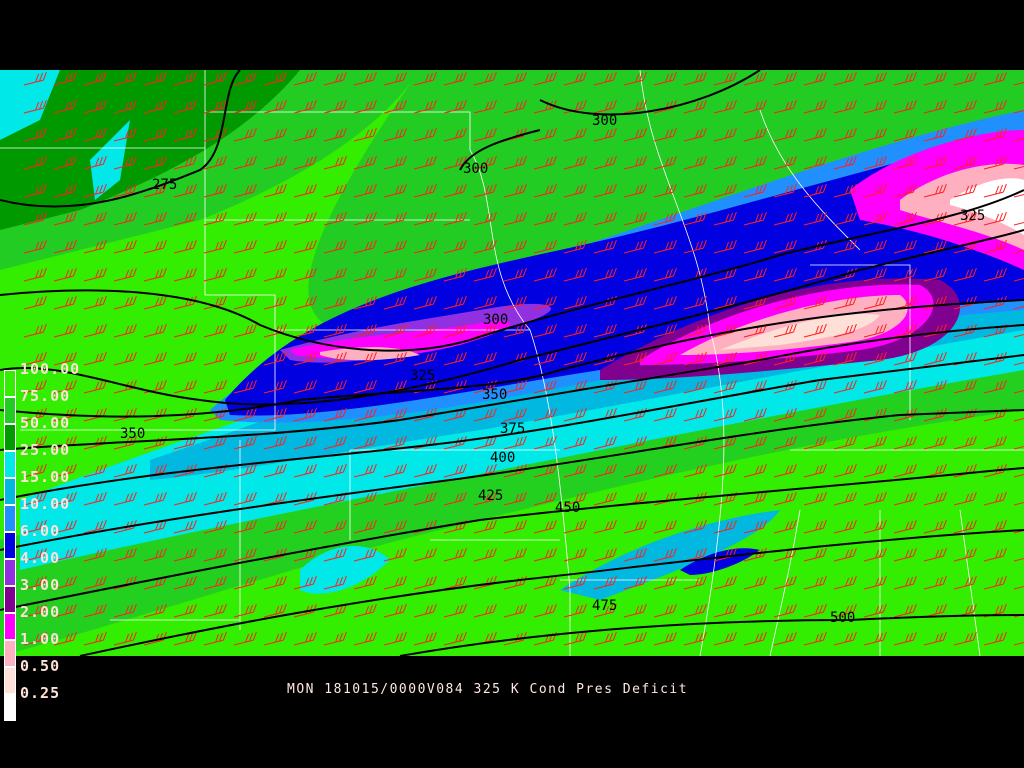  What do you see at coordinates (45, 477) in the screenshot?
I see `legend-label: 15.00` at bounding box center [45, 477].